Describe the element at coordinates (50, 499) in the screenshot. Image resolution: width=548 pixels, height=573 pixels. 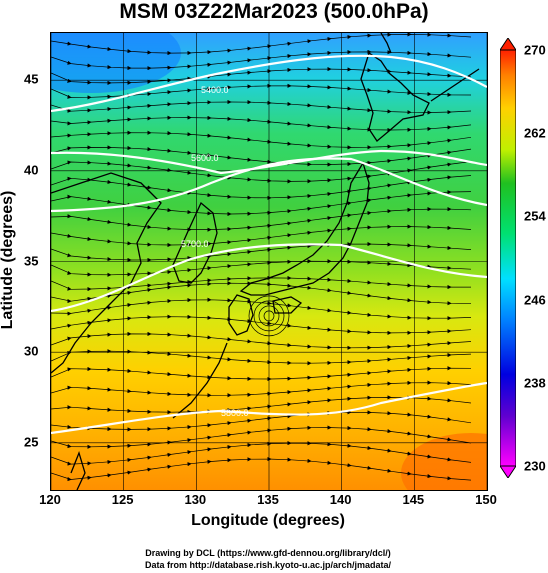
I see `x-tick-label: 120` at that location.